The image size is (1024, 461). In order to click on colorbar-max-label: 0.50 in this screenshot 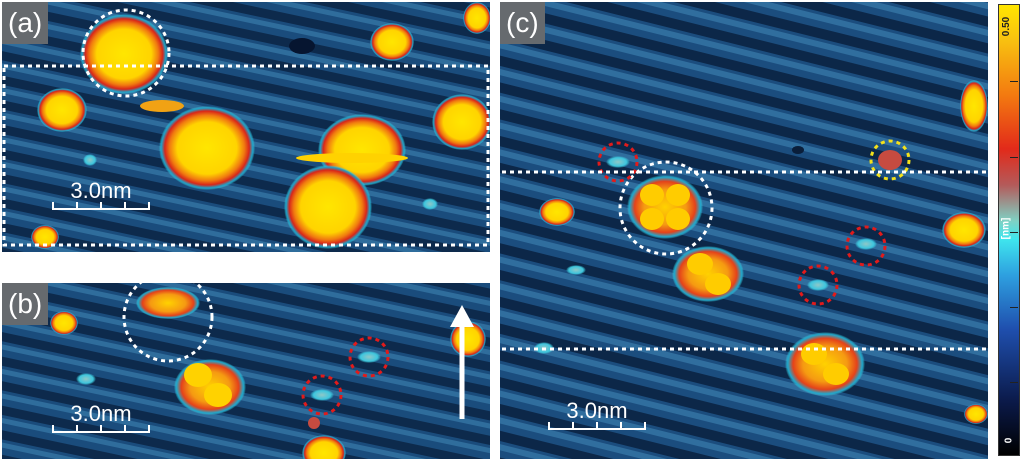, I will do `click(1007, 26)`.